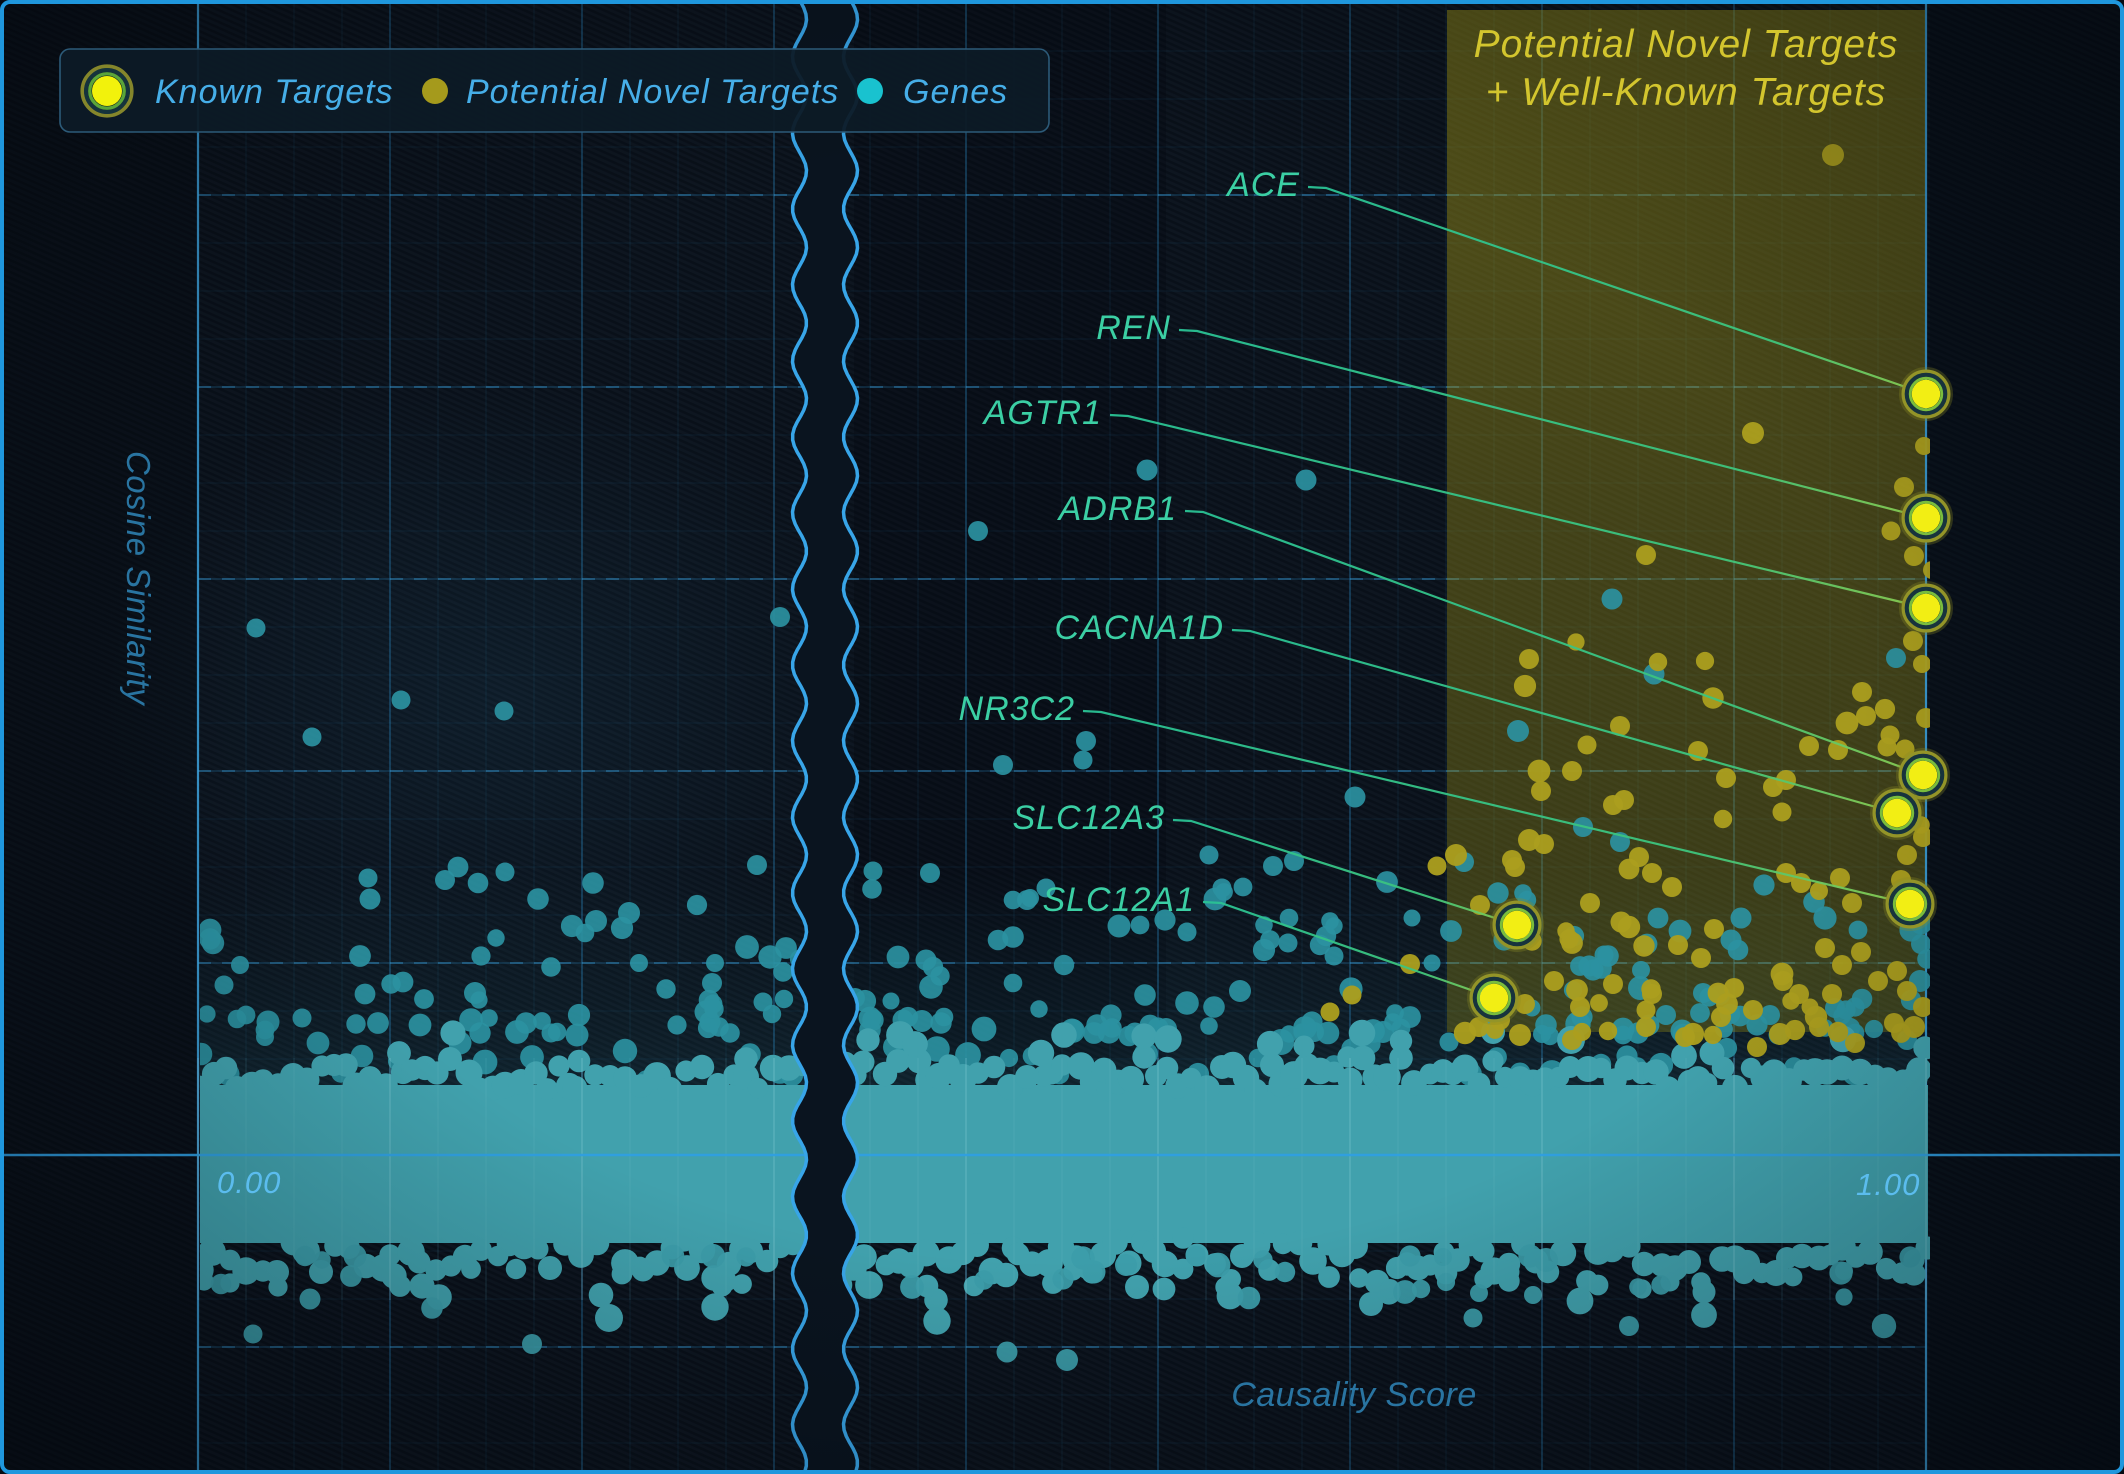 This screenshot has width=2124, height=1474. What do you see at coordinates (1088, 818) in the screenshot?
I see `svg-text: SLC12A3` at bounding box center [1088, 818].